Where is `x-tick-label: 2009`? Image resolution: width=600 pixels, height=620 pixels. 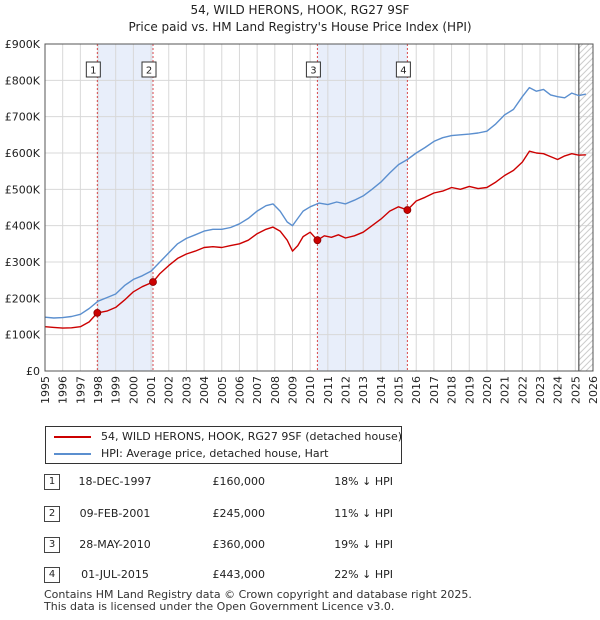
x-tick-label: 2009 is located at coordinates (292, 390).